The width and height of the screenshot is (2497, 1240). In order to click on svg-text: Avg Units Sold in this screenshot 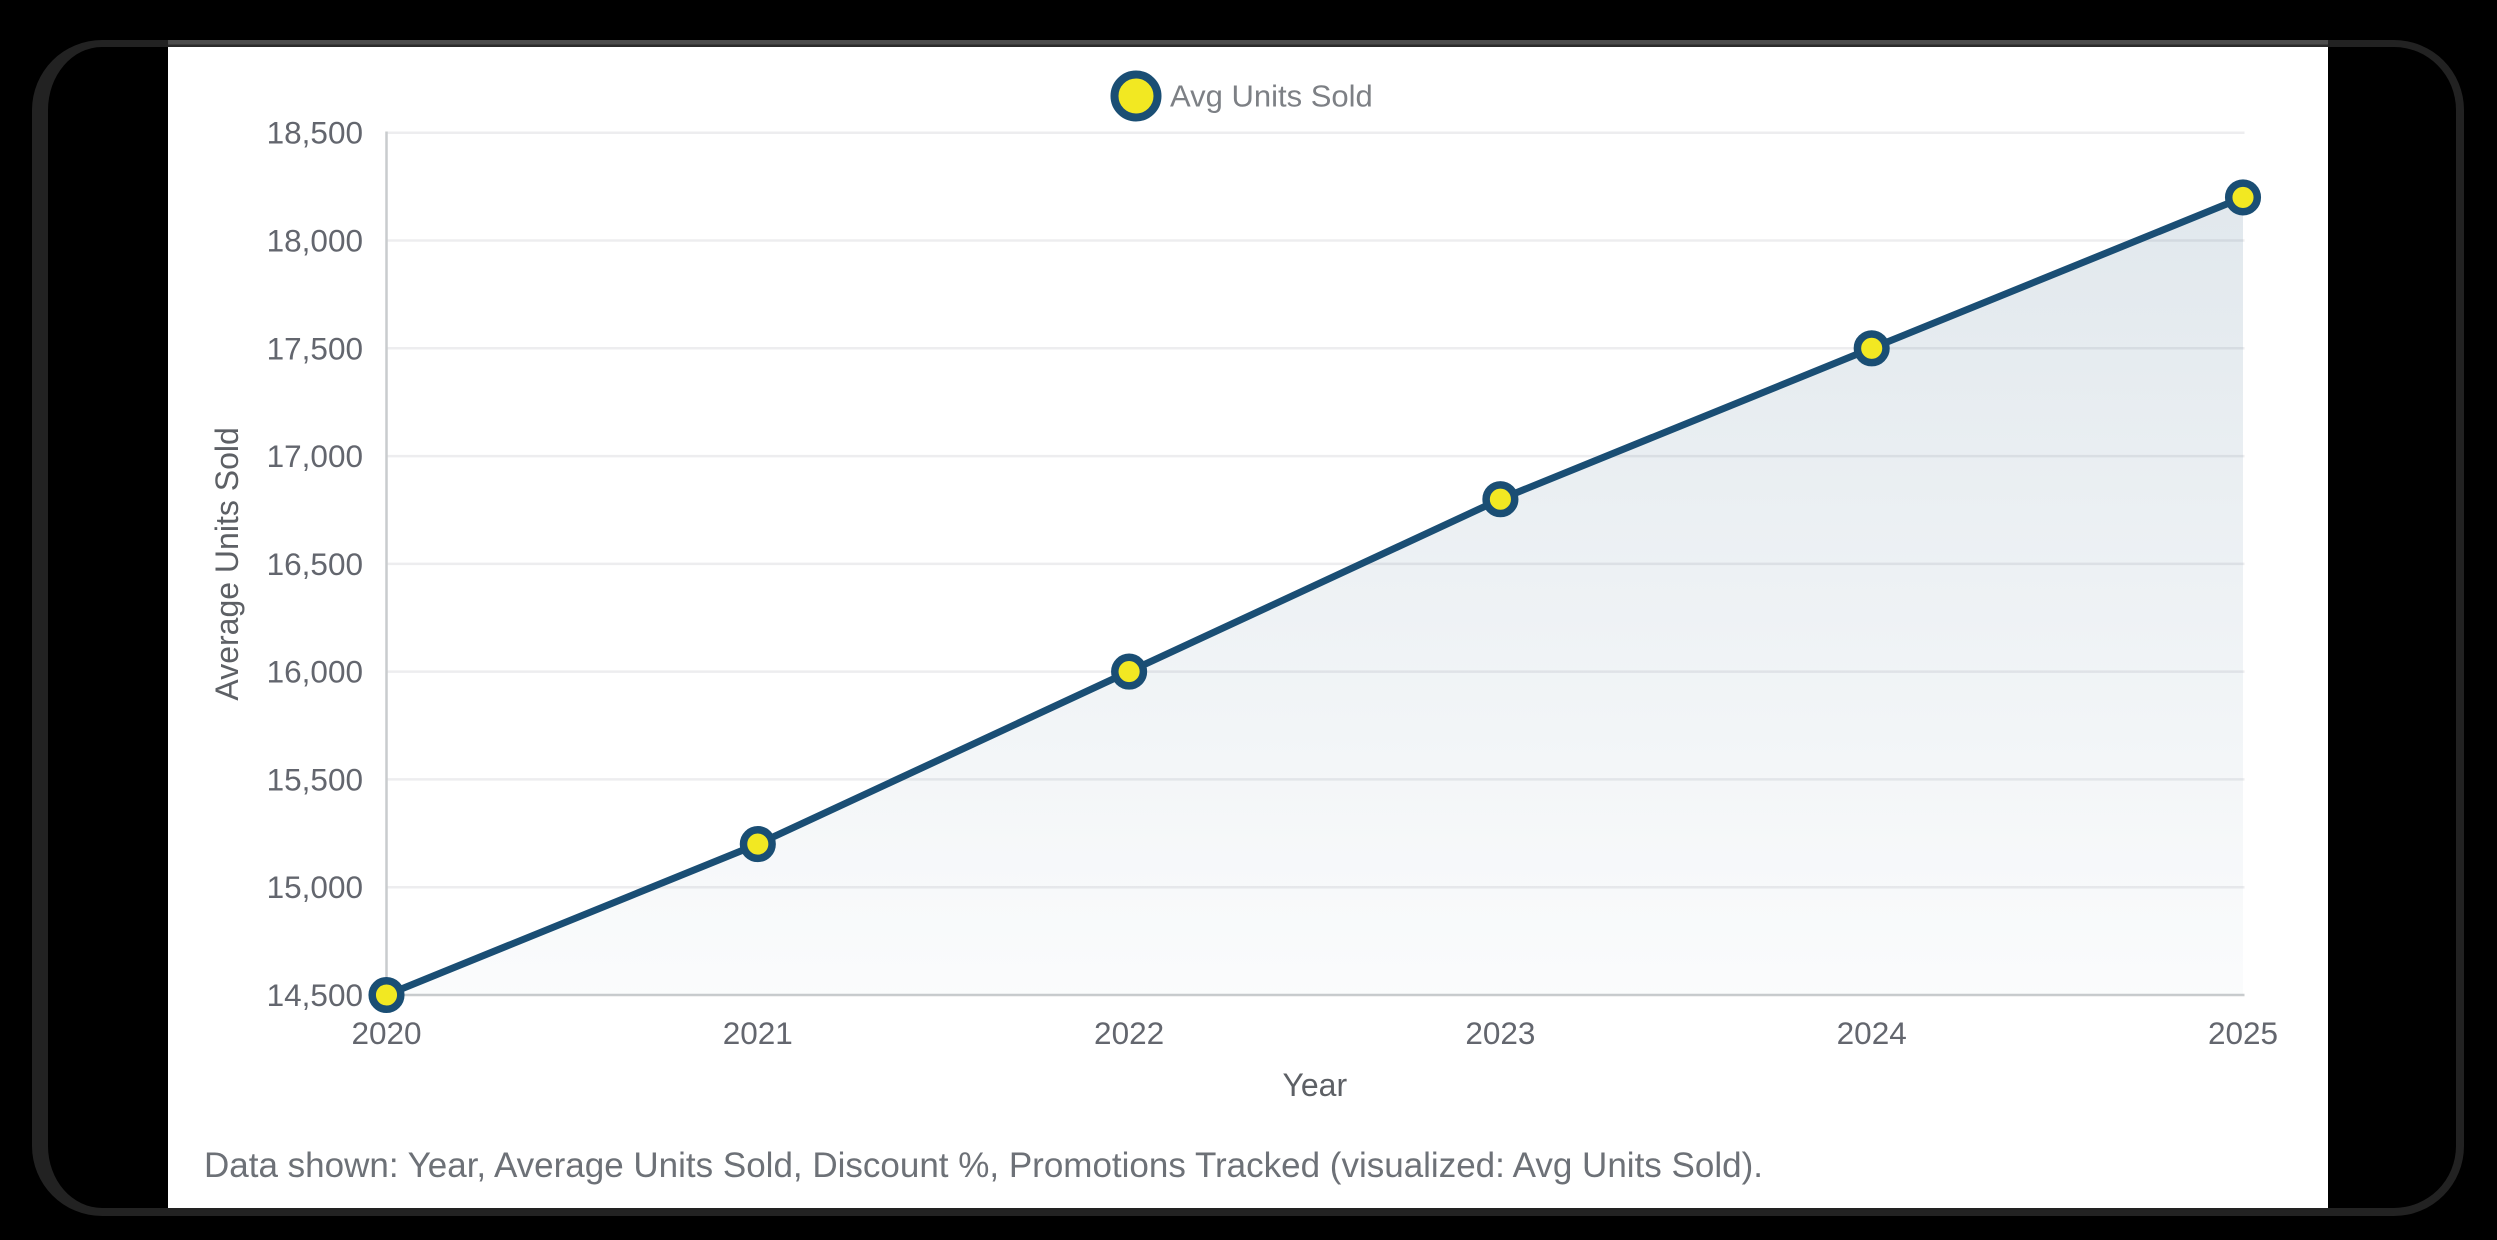, I will do `click(1271, 96)`.